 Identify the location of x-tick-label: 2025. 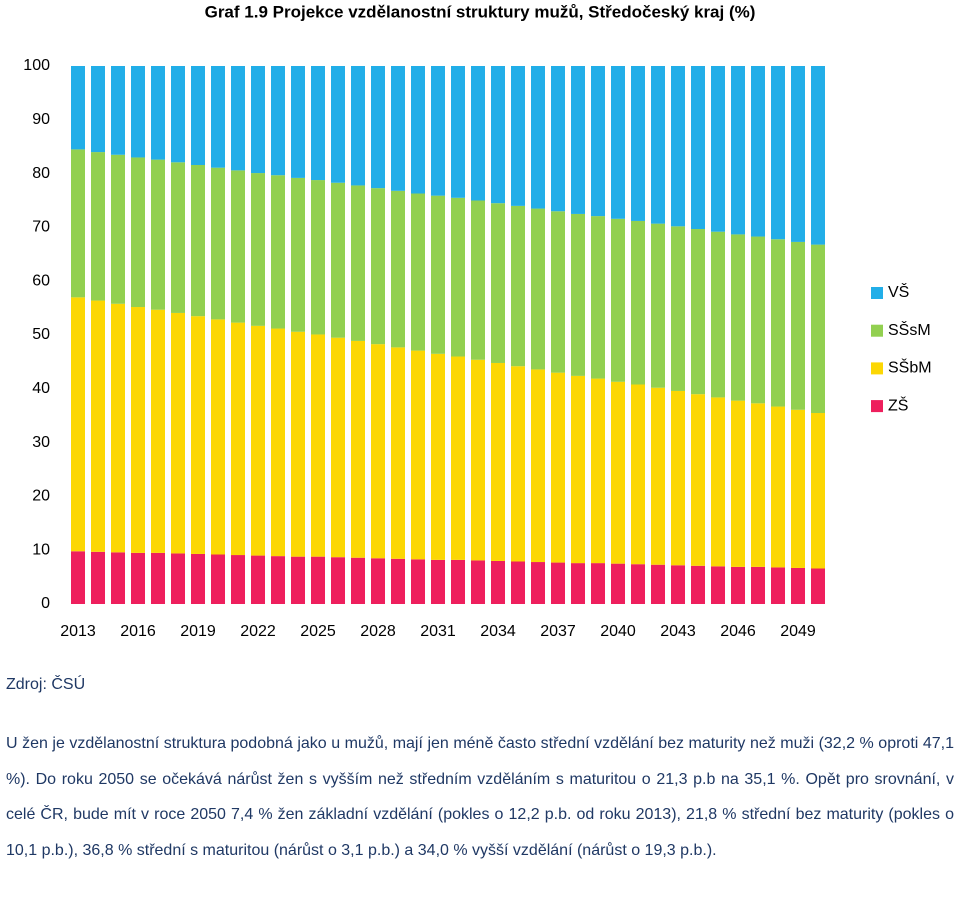
(318, 631).